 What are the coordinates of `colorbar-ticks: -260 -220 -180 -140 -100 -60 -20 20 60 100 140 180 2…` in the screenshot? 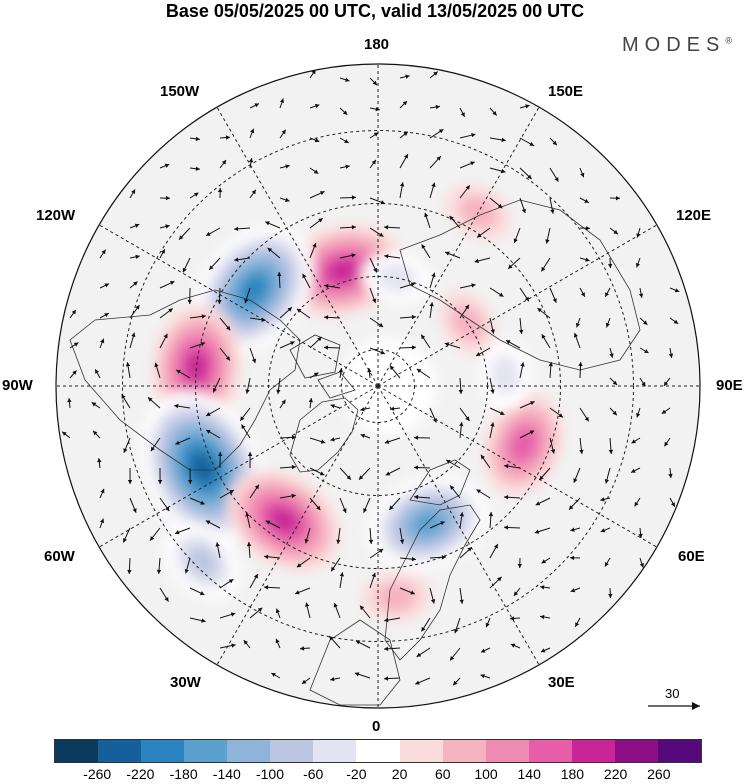 It's located at (375, 775).